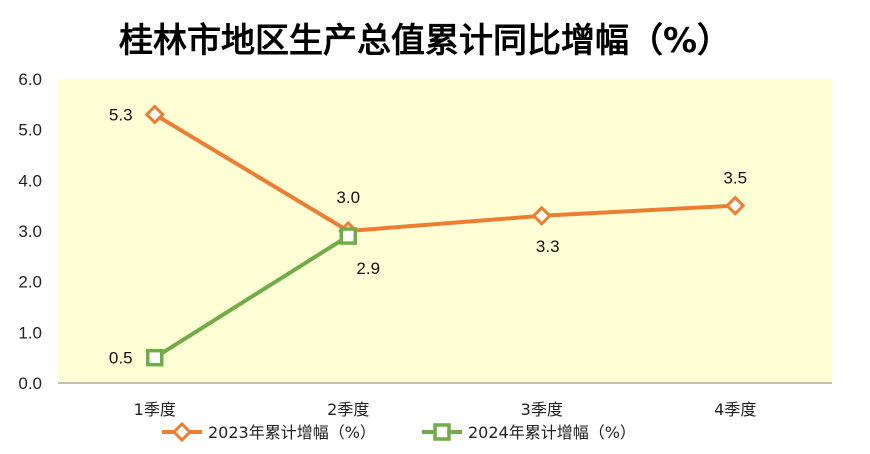  I want to click on data-label: 3.5, so click(735, 178).